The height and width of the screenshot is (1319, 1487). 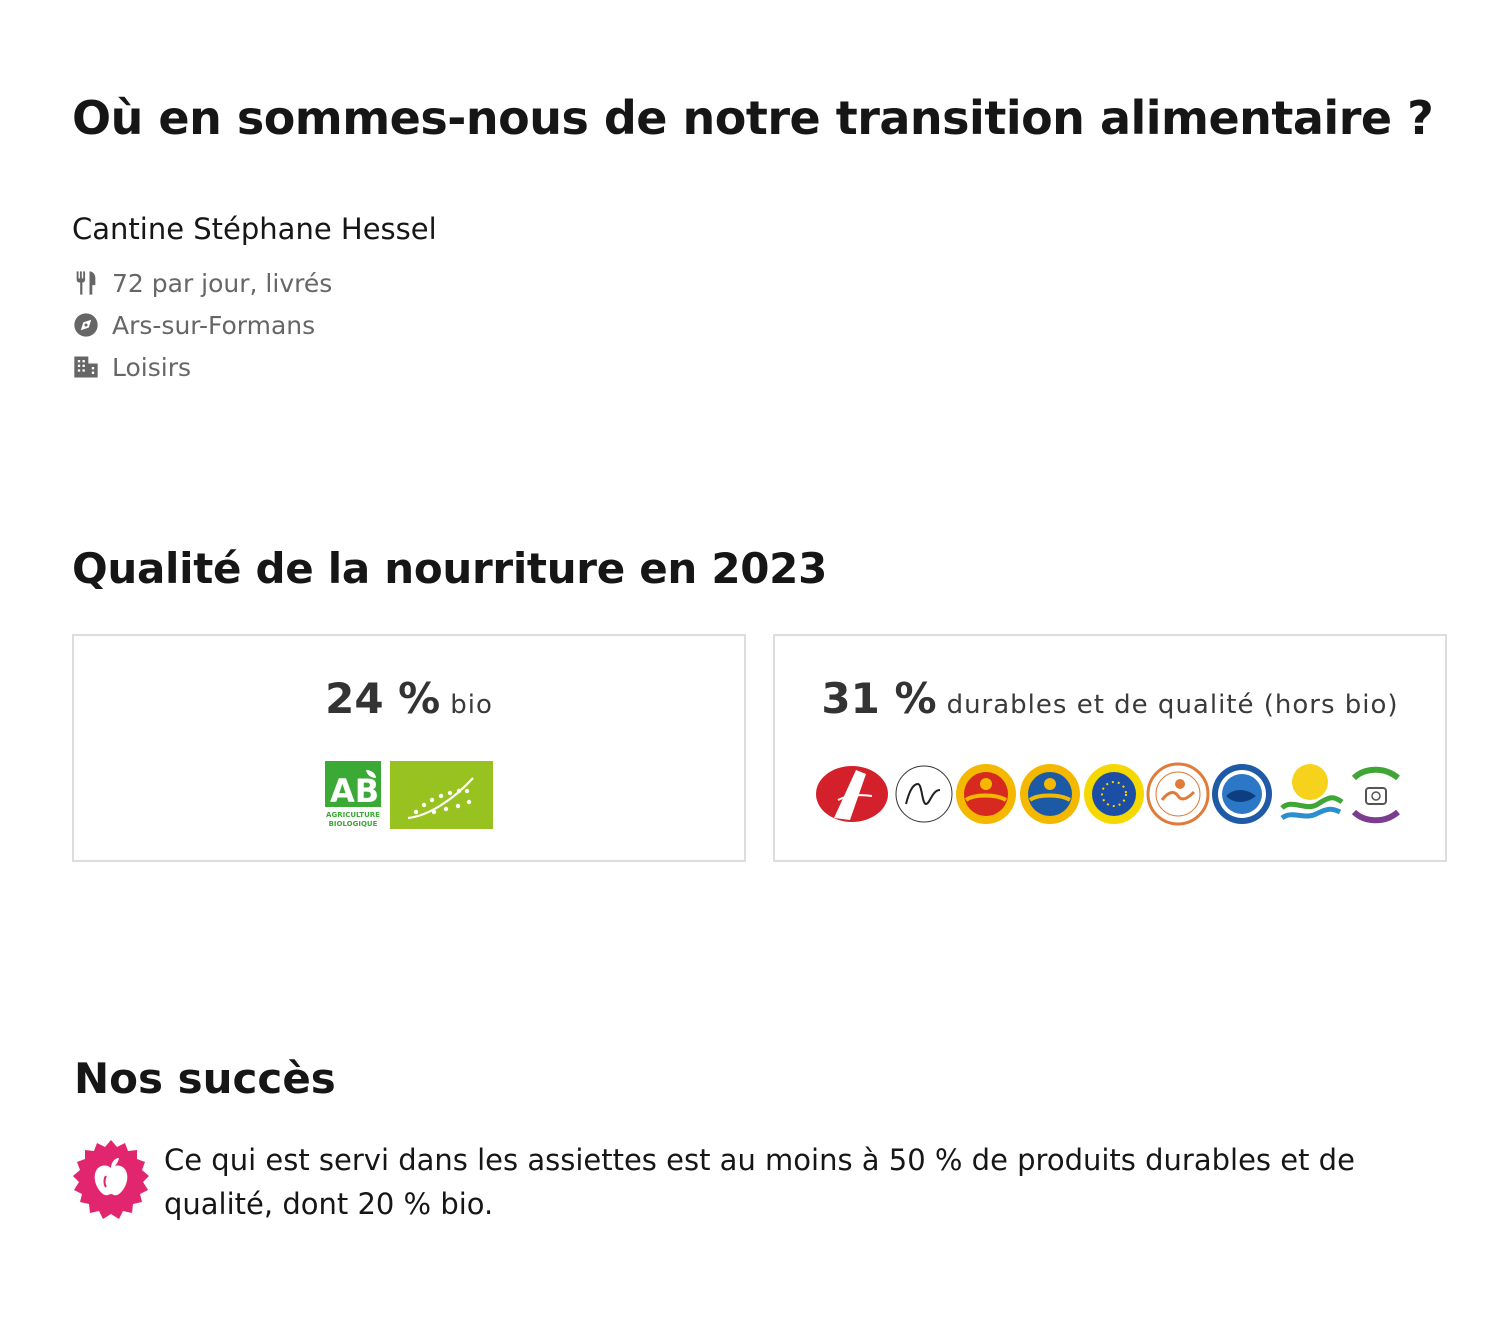 I want to click on canteen-city-text: Ars-sur-Formans, so click(x=214, y=325).